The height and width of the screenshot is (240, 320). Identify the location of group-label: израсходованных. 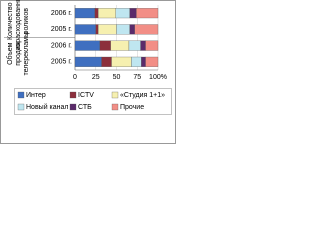
(18, 25).